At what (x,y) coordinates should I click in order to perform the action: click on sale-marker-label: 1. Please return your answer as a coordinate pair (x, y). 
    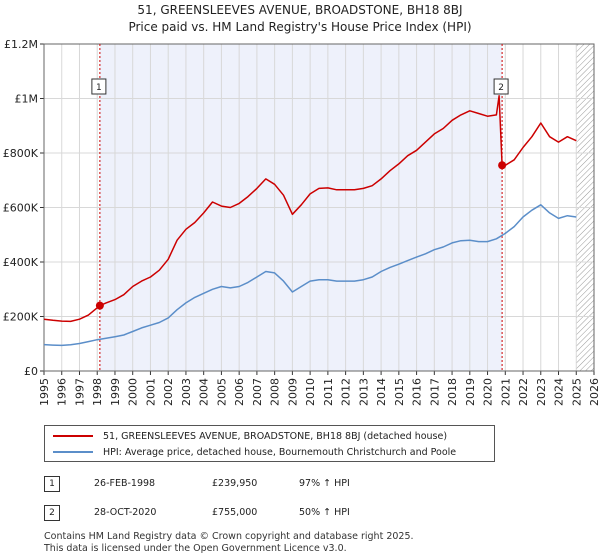
    Looking at the image, I should click on (99, 88).